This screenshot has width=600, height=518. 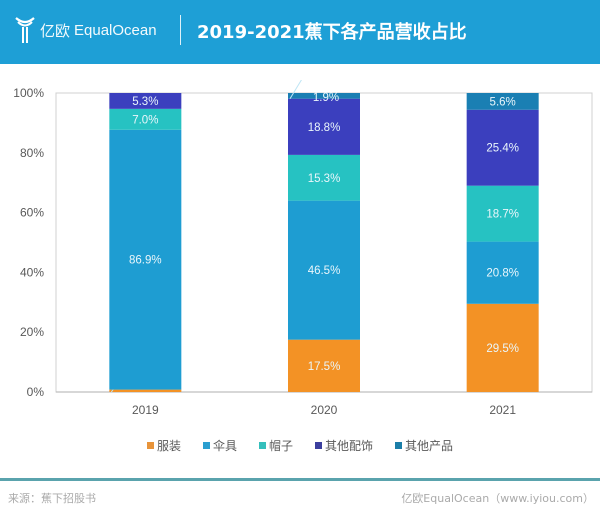 I want to click on legend-item: 其他产品, so click(x=424, y=445).